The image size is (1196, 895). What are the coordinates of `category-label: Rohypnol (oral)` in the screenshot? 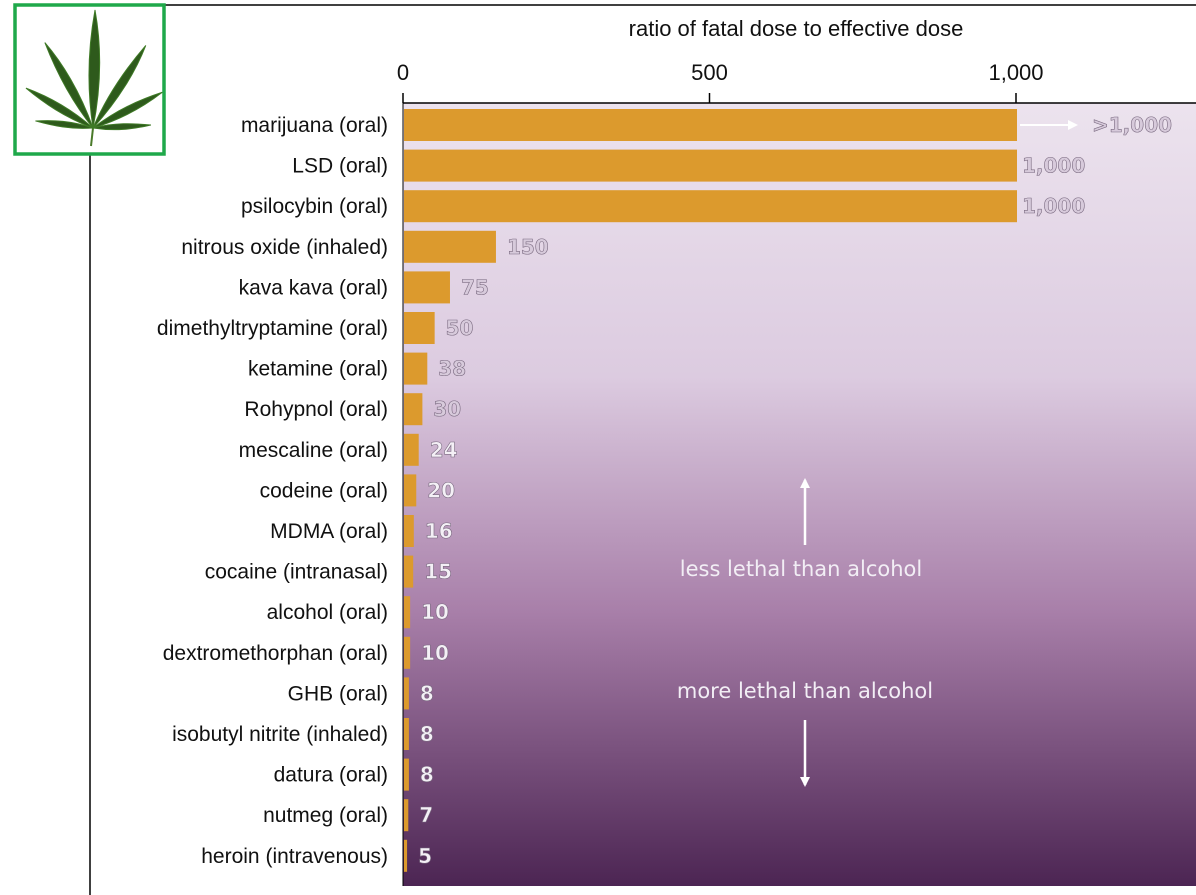 It's located at (316, 409).